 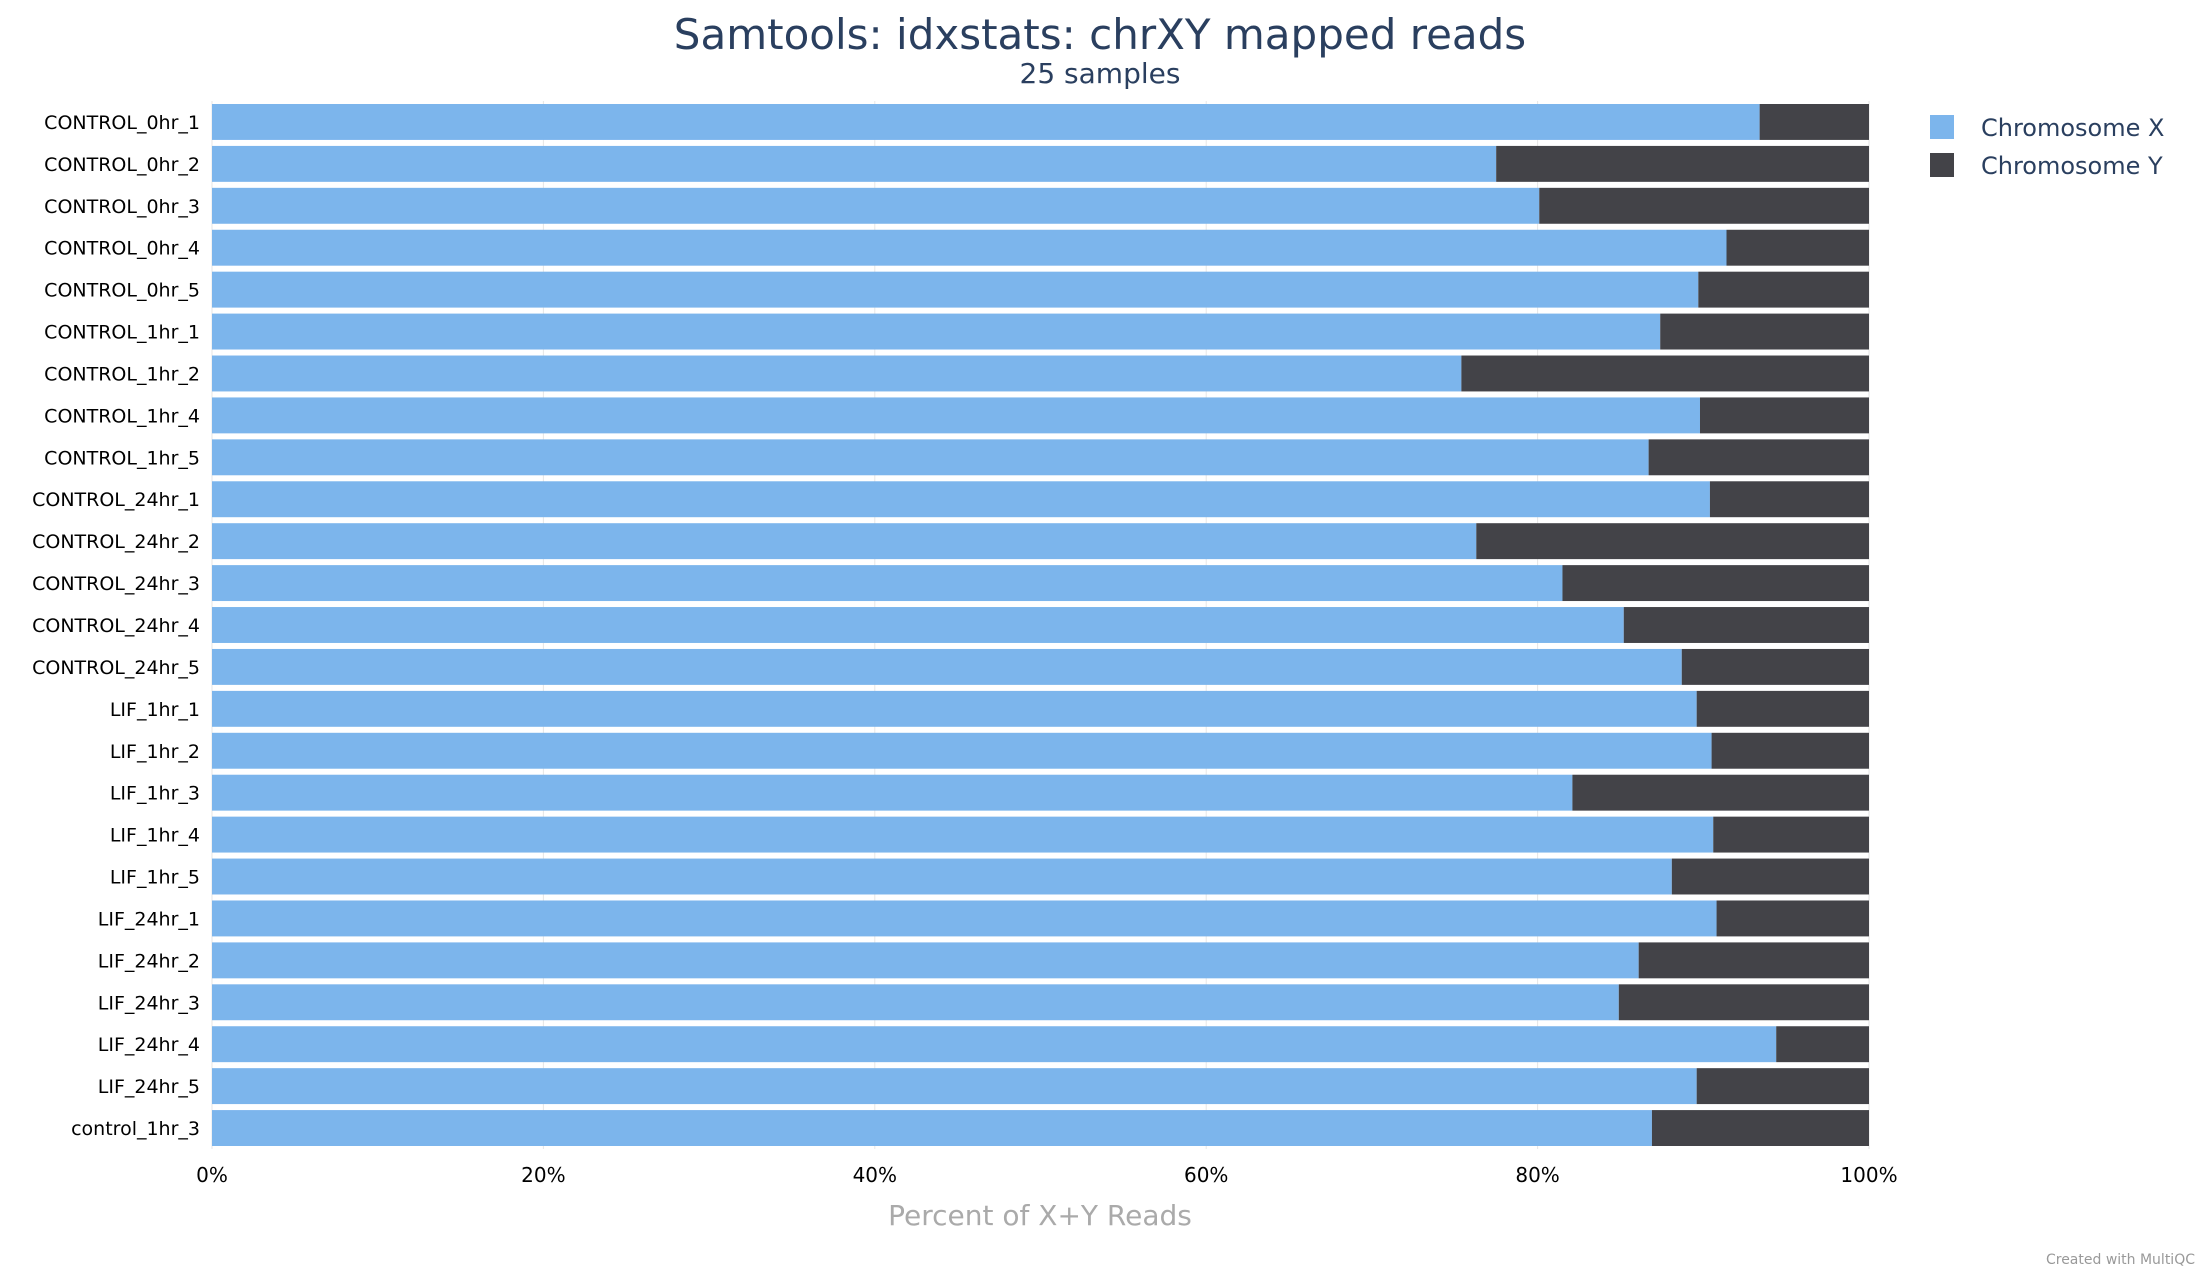 What do you see at coordinates (875, 1175) in the screenshot?
I see `x-tick-label: 40%` at bounding box center [875, 1175].